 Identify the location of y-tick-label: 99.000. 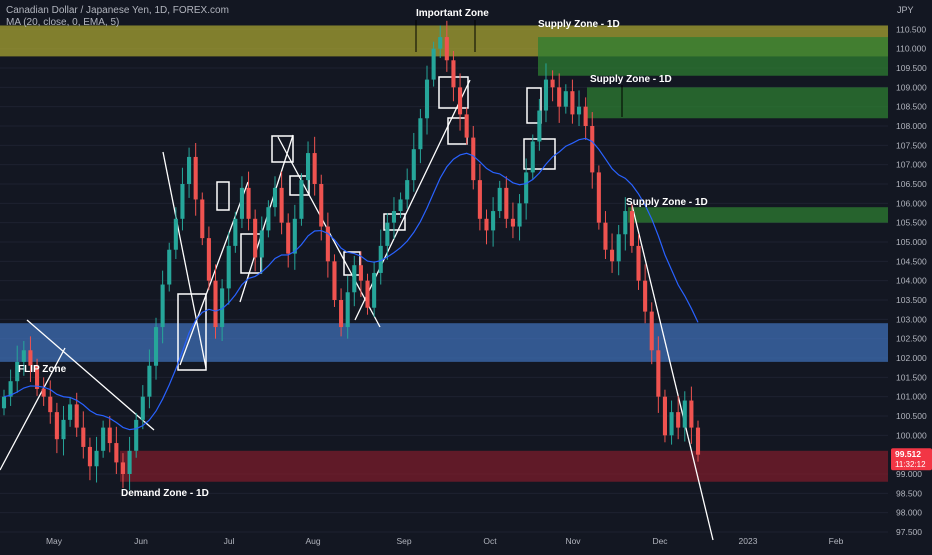
(909, 474).